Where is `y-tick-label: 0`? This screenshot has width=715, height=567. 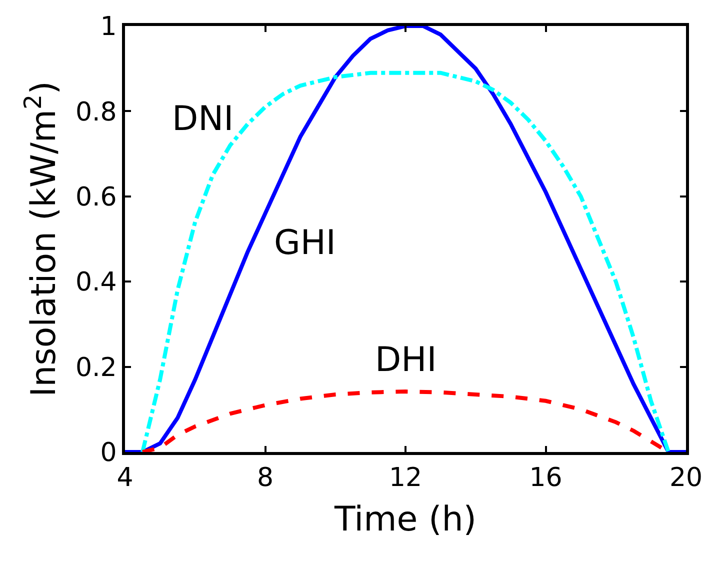
y-tick-label: 0 is located at coordinates (108, 453).